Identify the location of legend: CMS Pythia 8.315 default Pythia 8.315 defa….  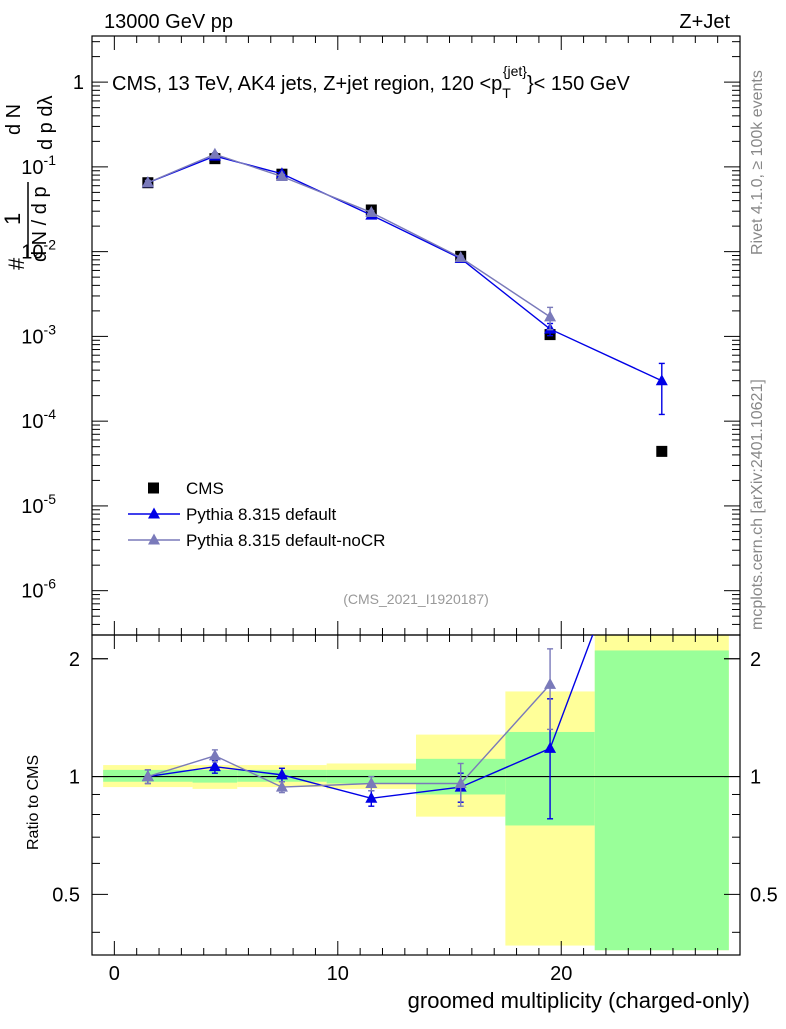
(256, 514).